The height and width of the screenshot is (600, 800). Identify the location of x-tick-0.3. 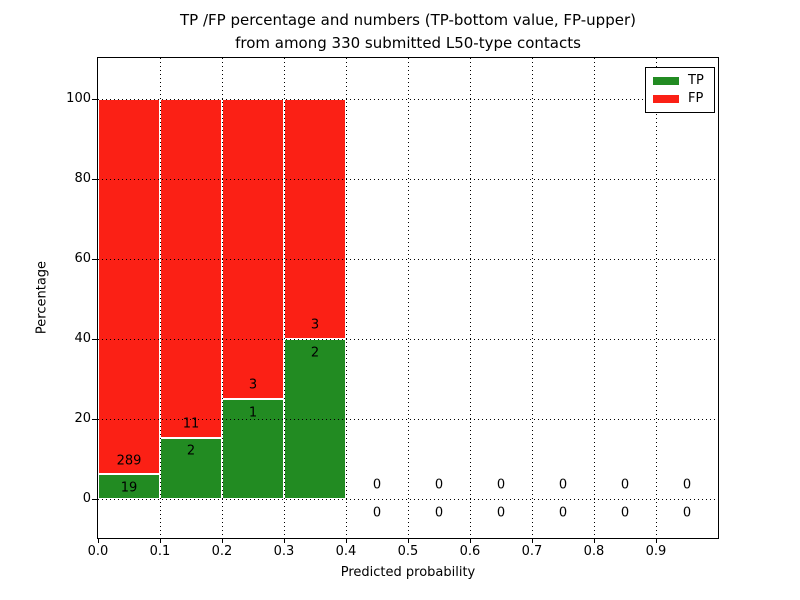
(284, 540).